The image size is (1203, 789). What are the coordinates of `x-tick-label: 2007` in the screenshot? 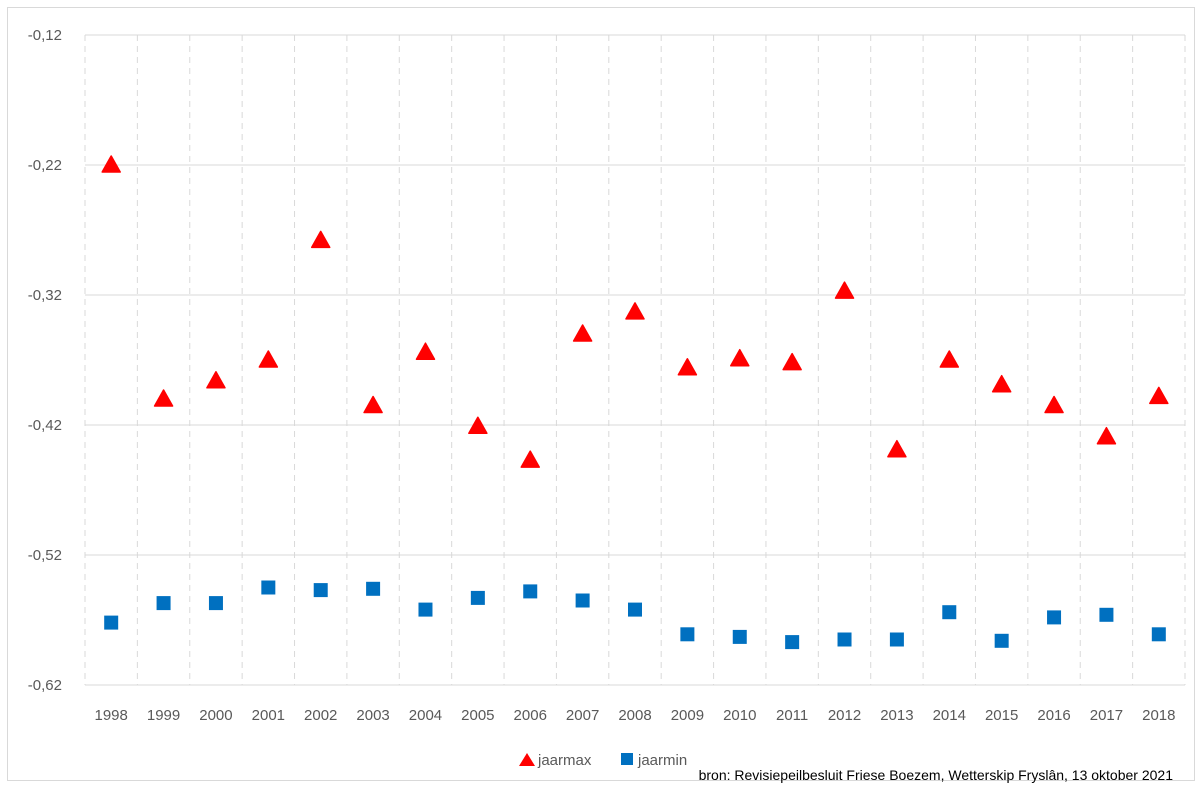 It's located at (582, 715).